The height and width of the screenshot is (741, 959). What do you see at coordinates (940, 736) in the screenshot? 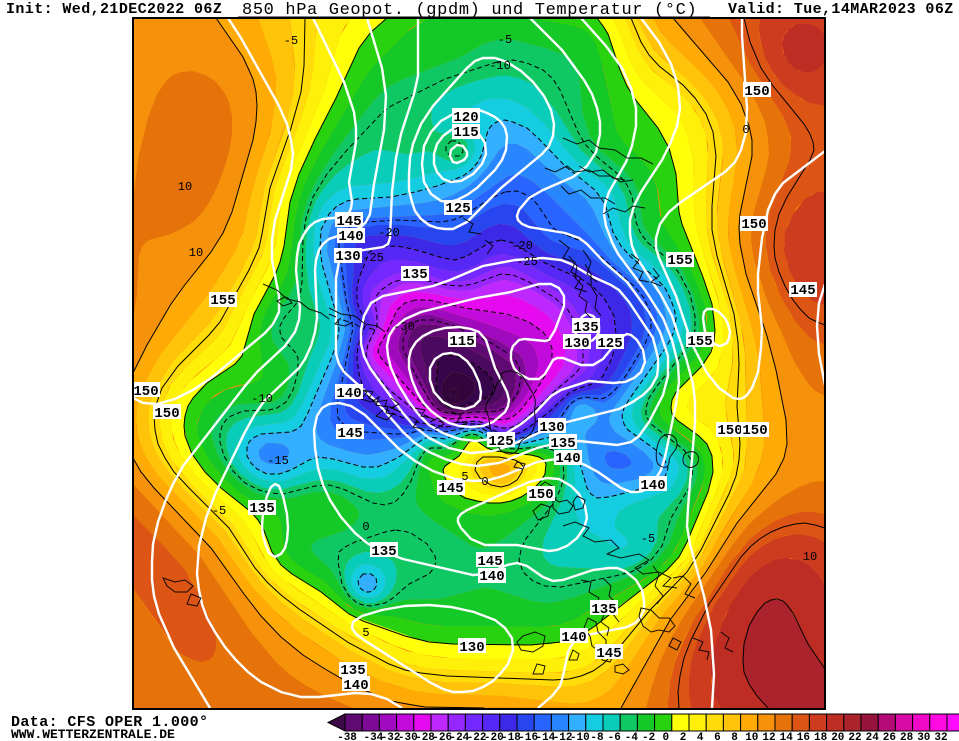
I see `svg-text: 32` at bounding box center [940, 736].